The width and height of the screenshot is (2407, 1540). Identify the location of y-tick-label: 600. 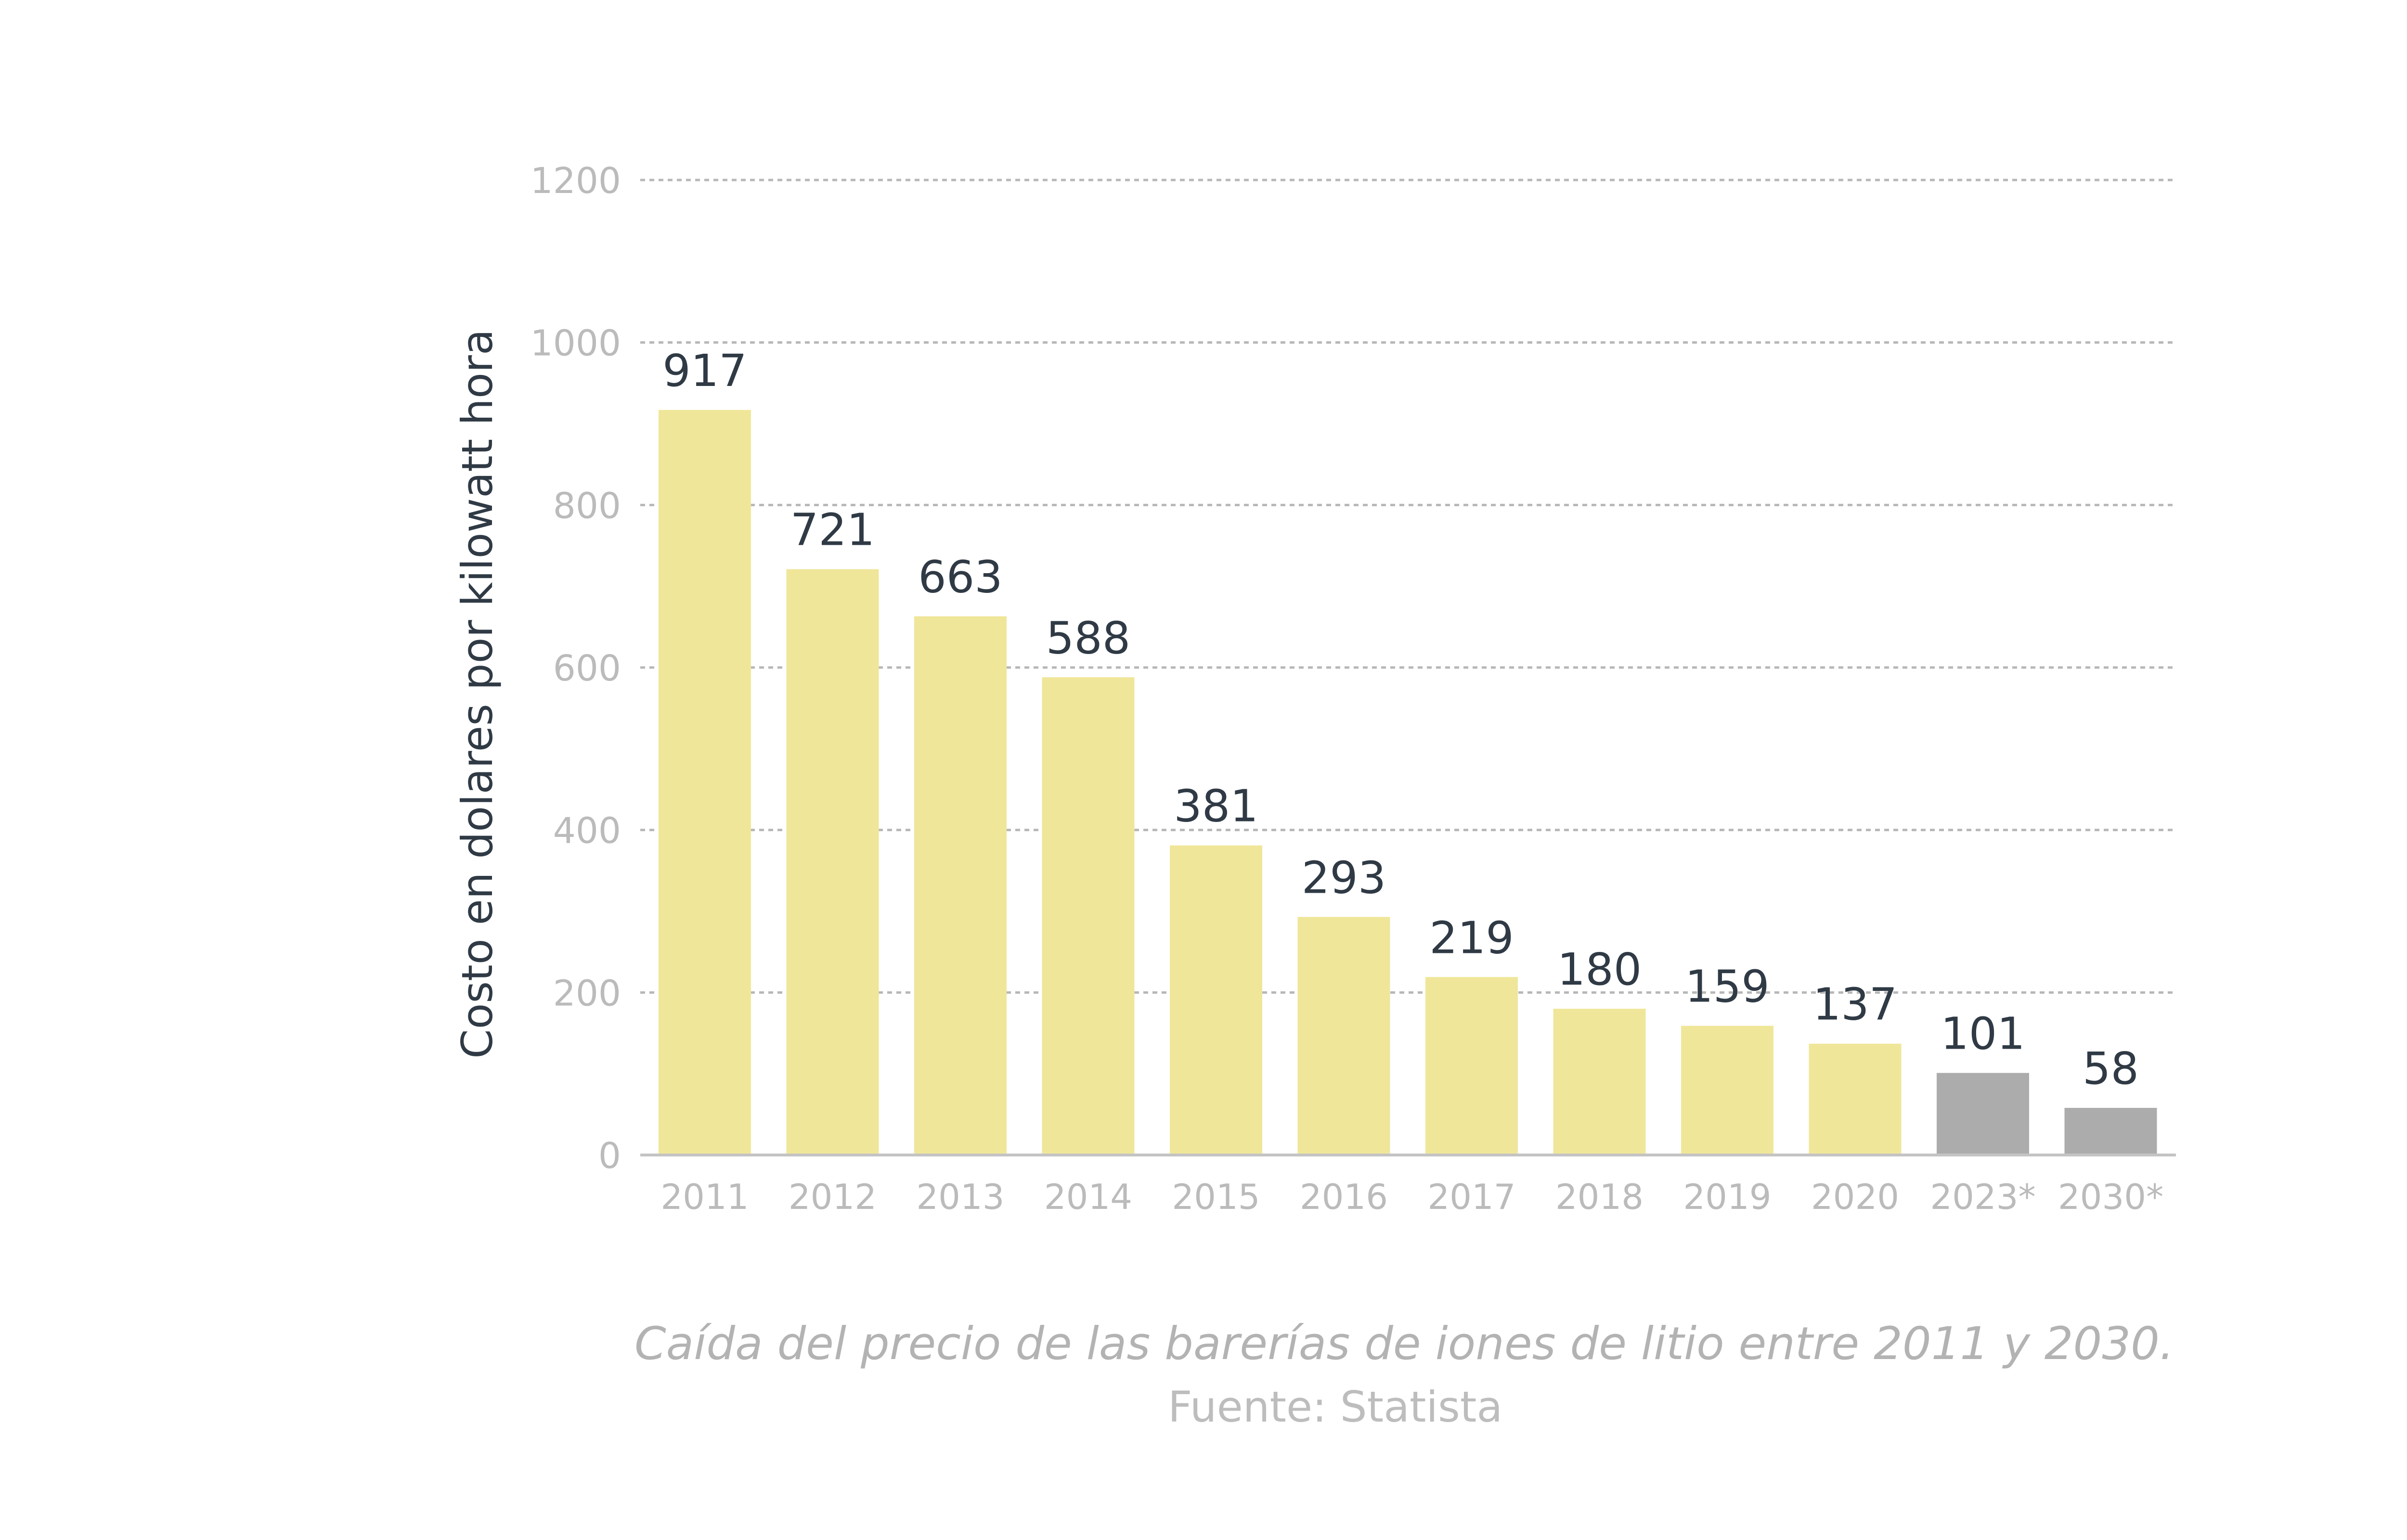
(587, 668).